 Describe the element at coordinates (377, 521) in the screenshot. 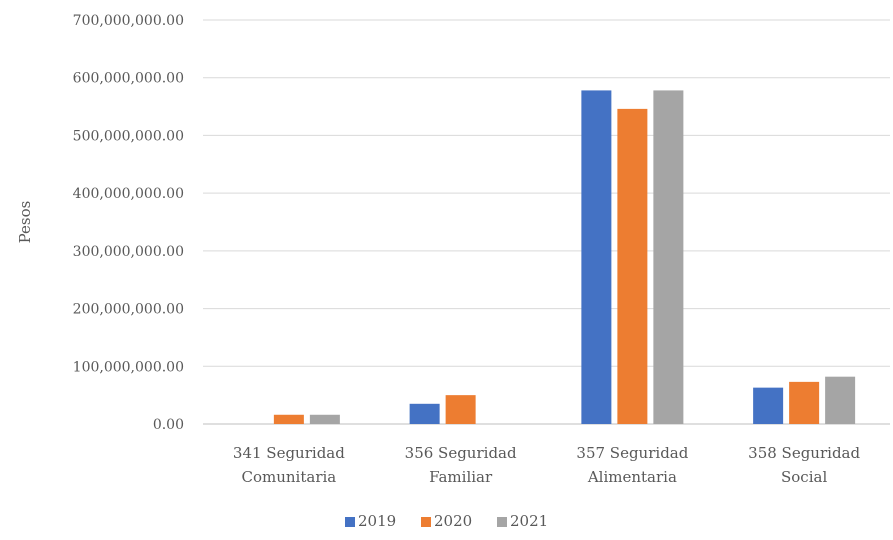

I see `legend-label-2019: 2019` at that location.